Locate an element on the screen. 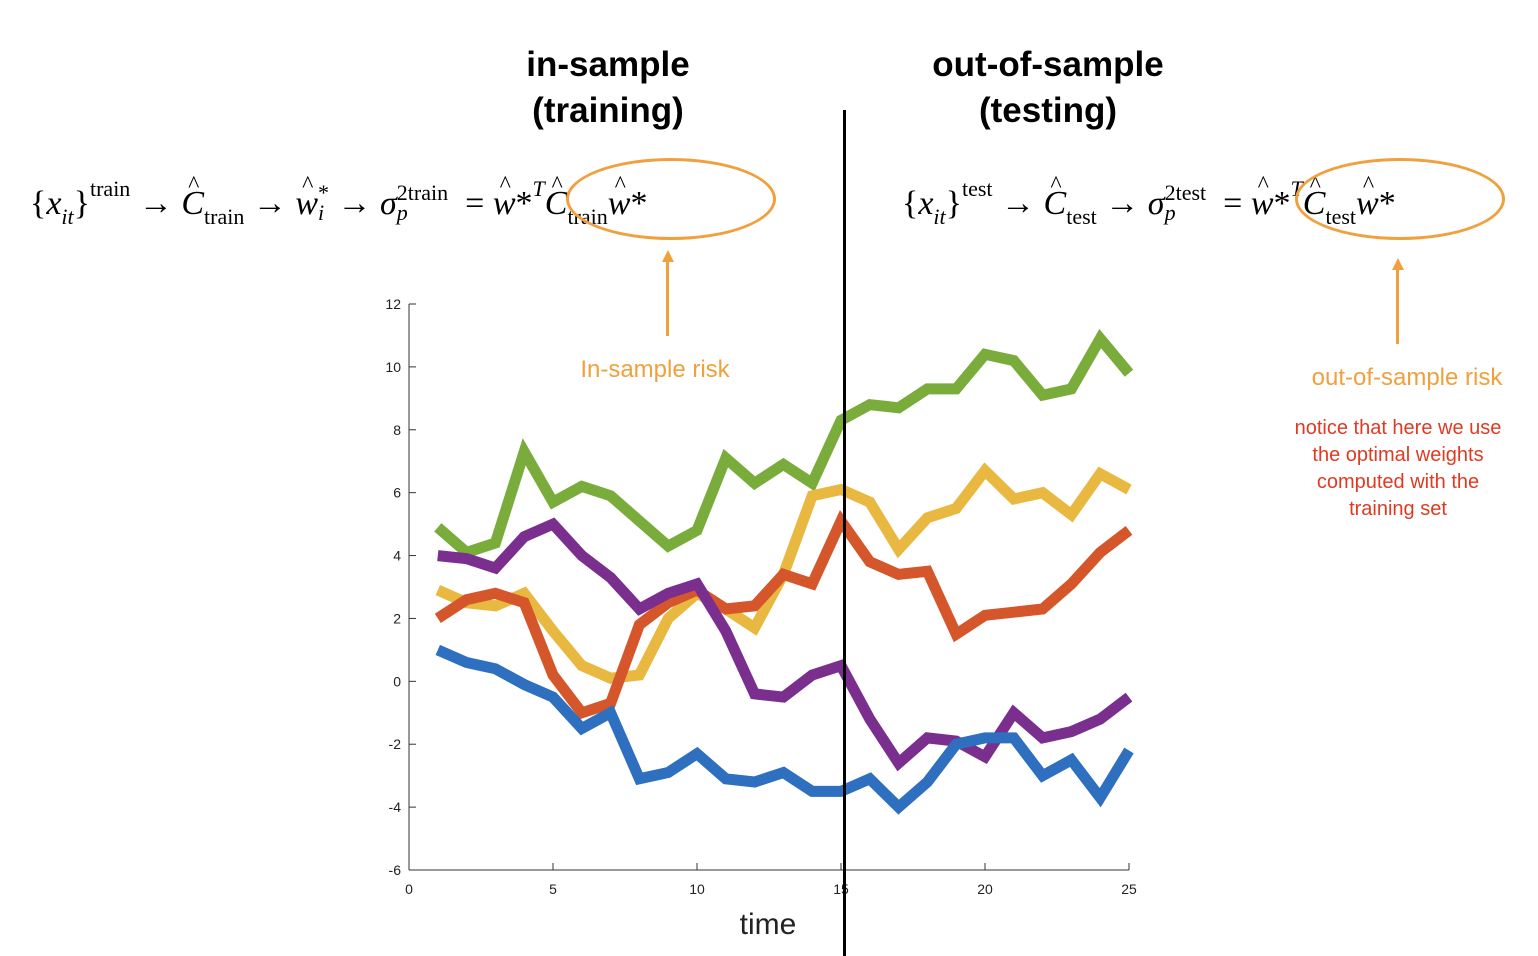 The height and width of the screenshot is (956, 1538). x-tick-label: 10 is located at coordinates (697, 889).